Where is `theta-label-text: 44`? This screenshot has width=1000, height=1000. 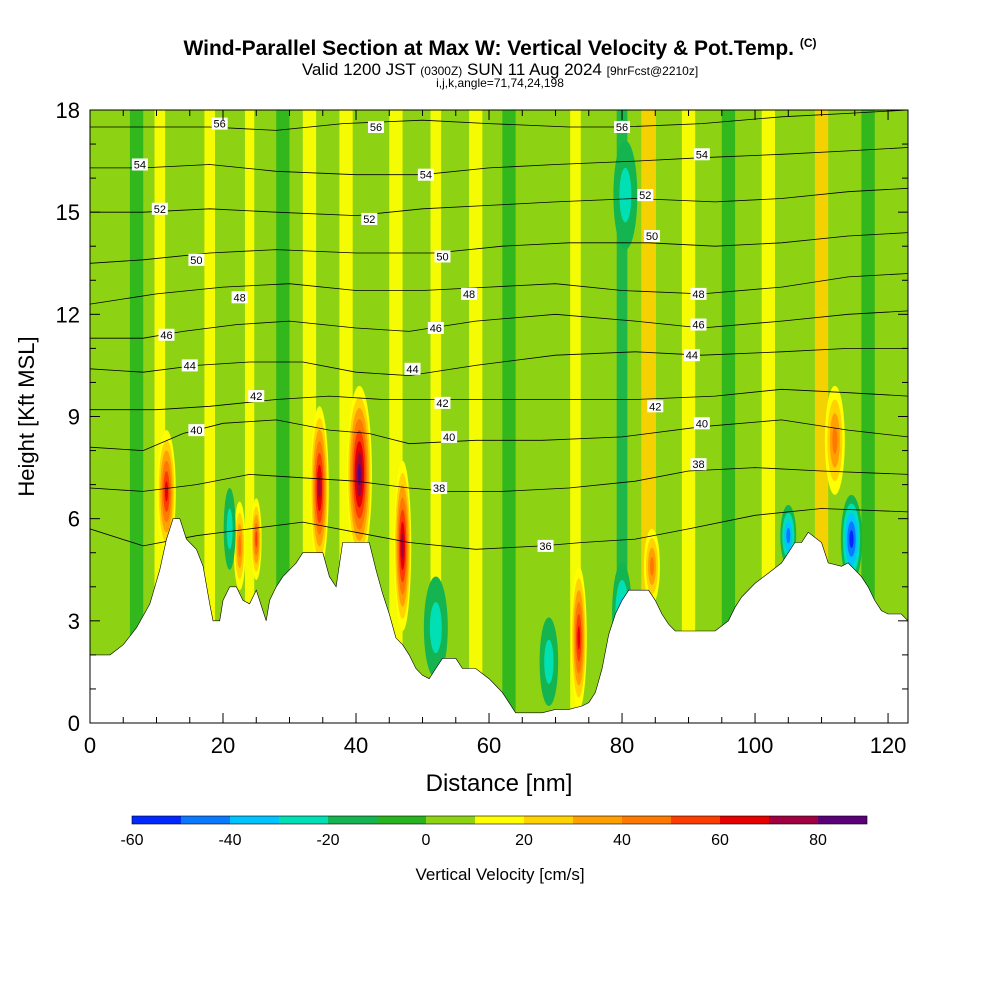
theta-label-text: 44 is located at coordinates (692, 356).